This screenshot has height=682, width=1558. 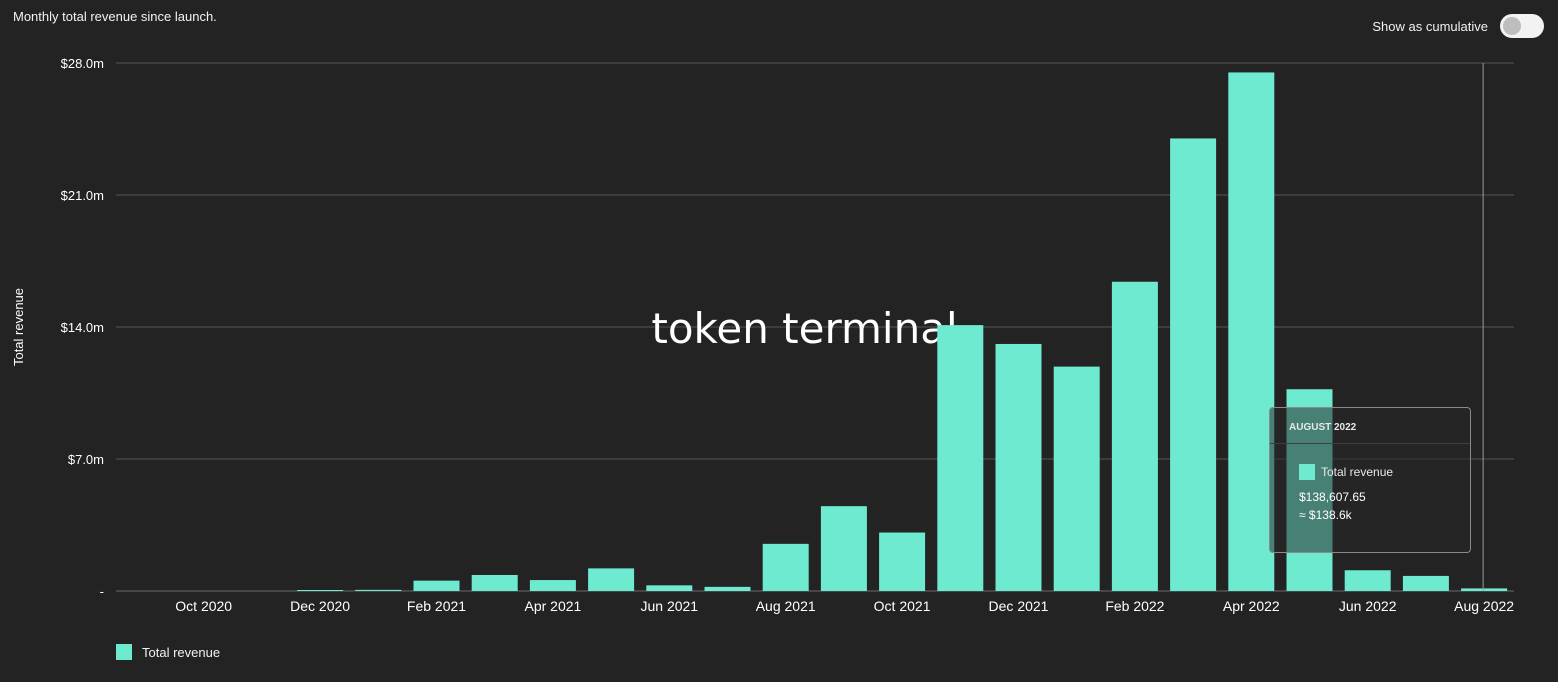 What do you see at coordinates (552, 585) in the screenshot?
I see `bar-apr-2021` at bounding box center [552, 585].